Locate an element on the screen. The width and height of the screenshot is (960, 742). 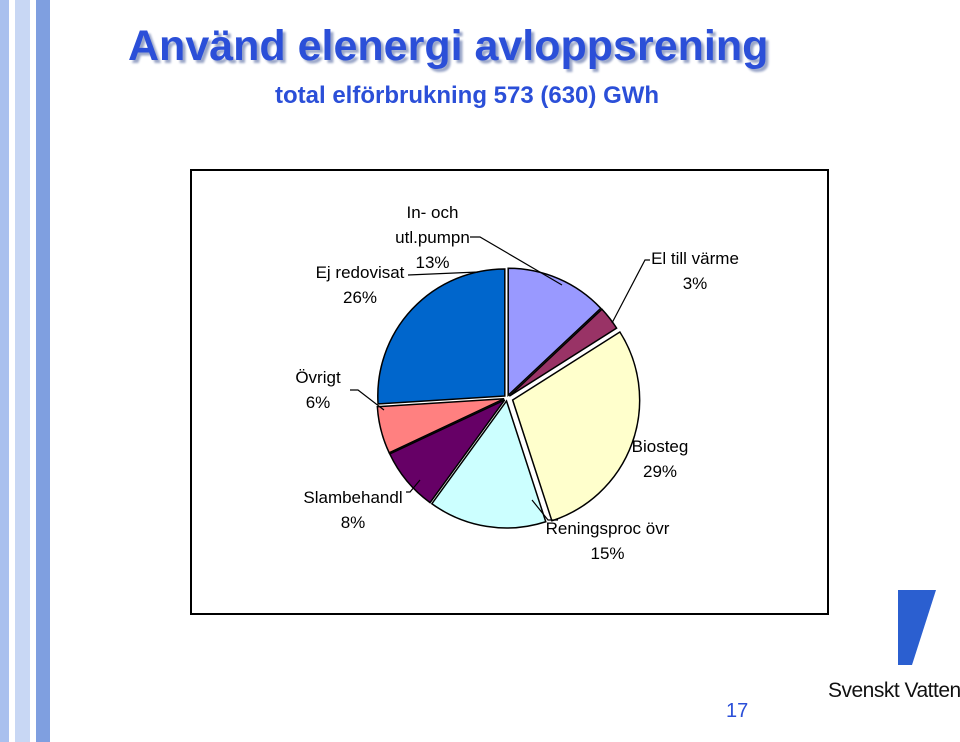
category-label: Övrigt is located at coordinates (318, 377).